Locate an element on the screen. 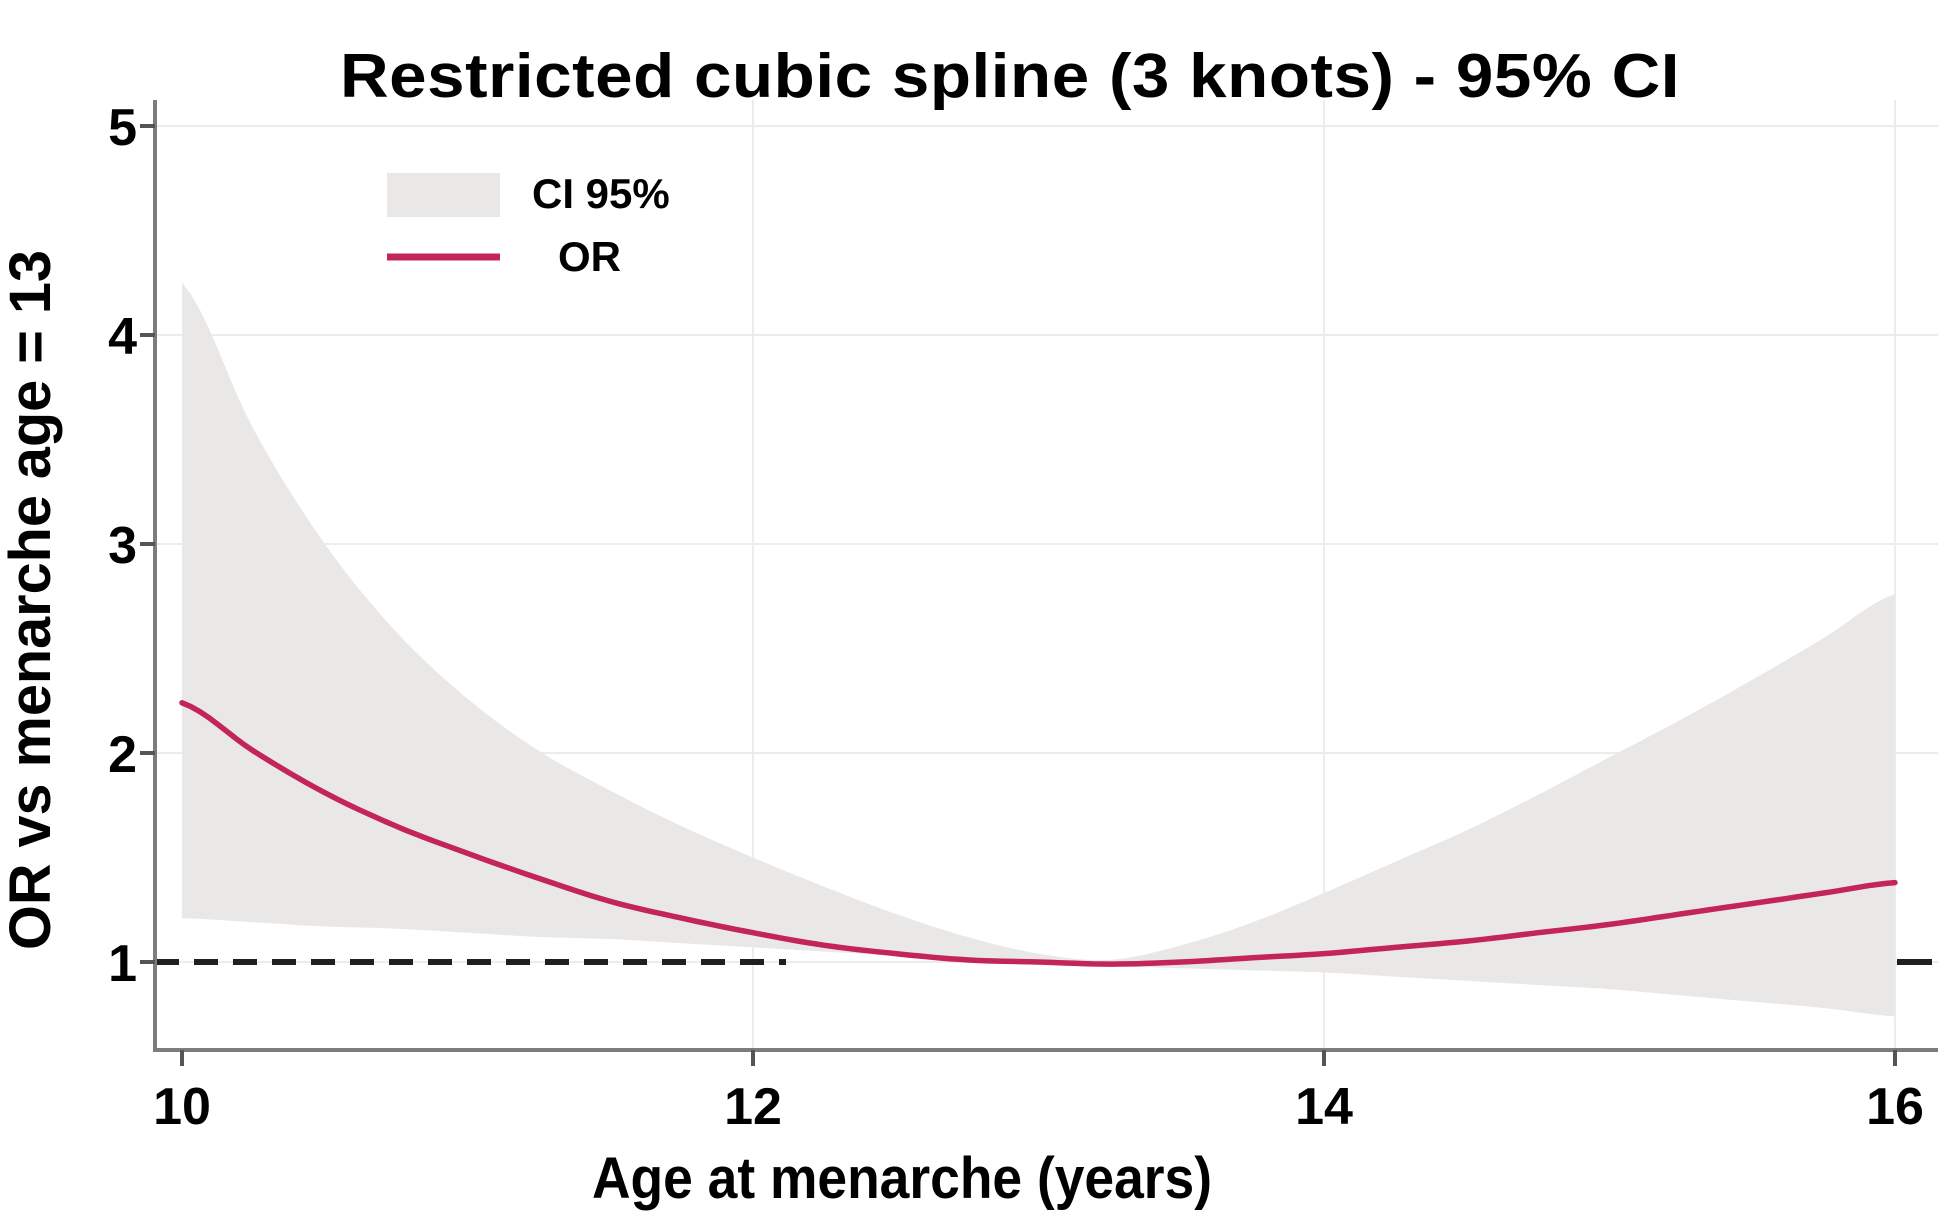 The image size is (1956, 1225). legend-ci-band-swatch is located at coordinates (443, 195).